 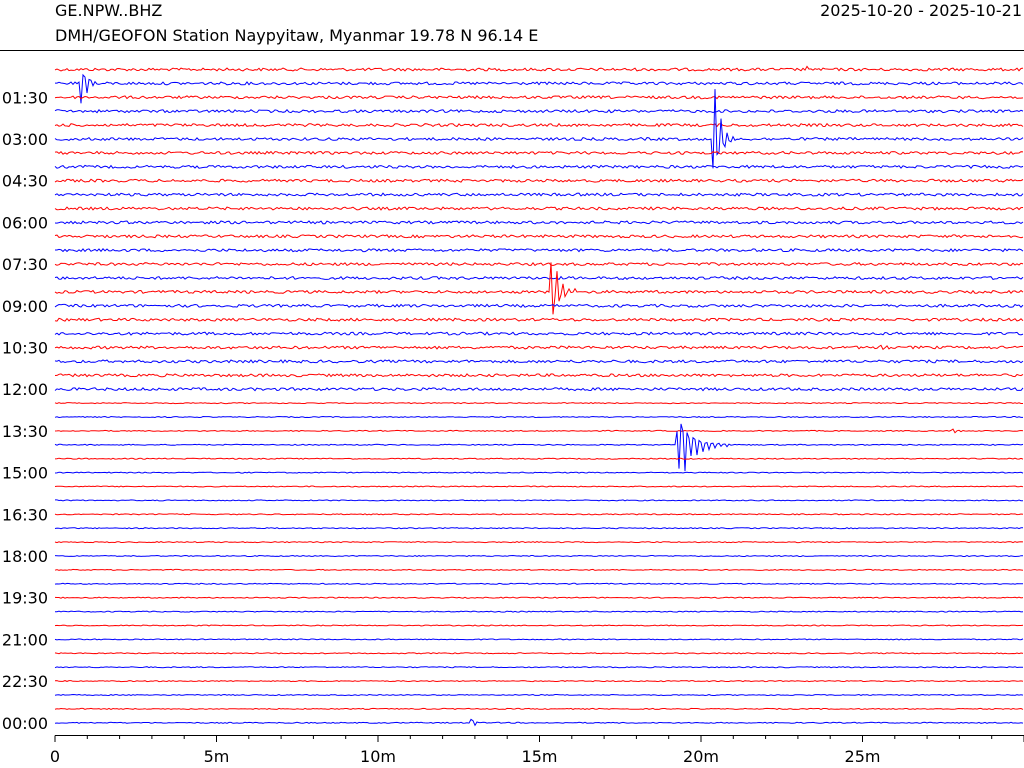 I want to click on time-label: 09:00, so click(x=25, y=306).